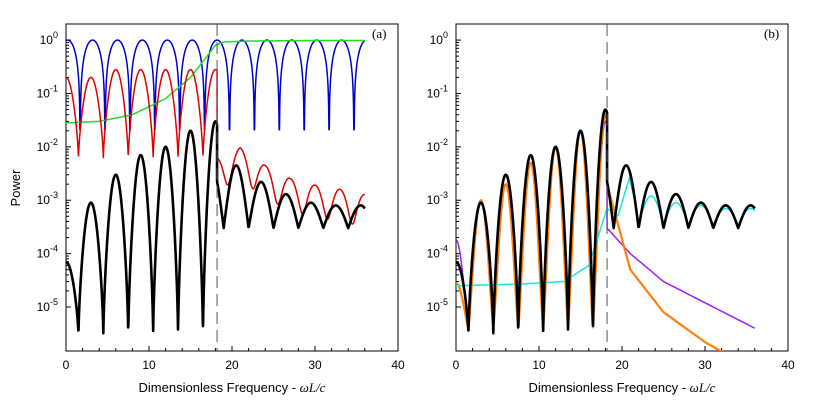 The image size is (830, 415). What do you see at coordinates (49, 38) in the screenshot?
I see `y-tick-label-a-5: 10⁰` at bounding box center [49, 38].